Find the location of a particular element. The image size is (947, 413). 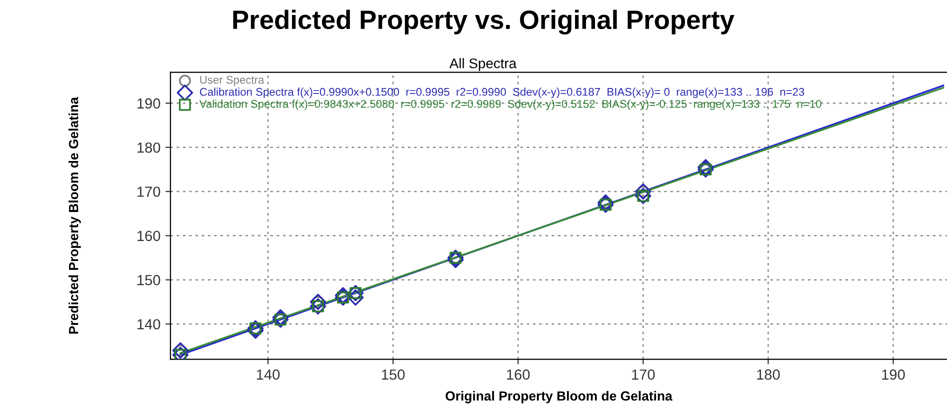

x-tick-label: 140 is located at coordinates (268, 374).